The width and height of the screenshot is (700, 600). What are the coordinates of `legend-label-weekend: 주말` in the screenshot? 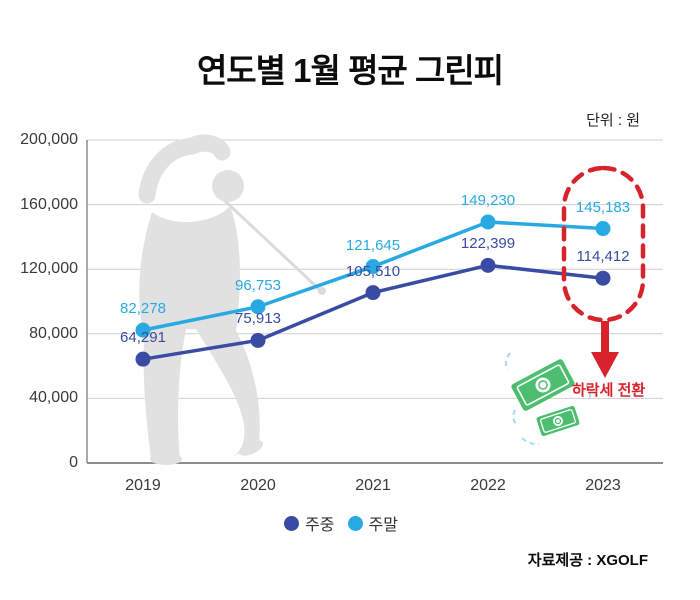 It's located at (383, 525).